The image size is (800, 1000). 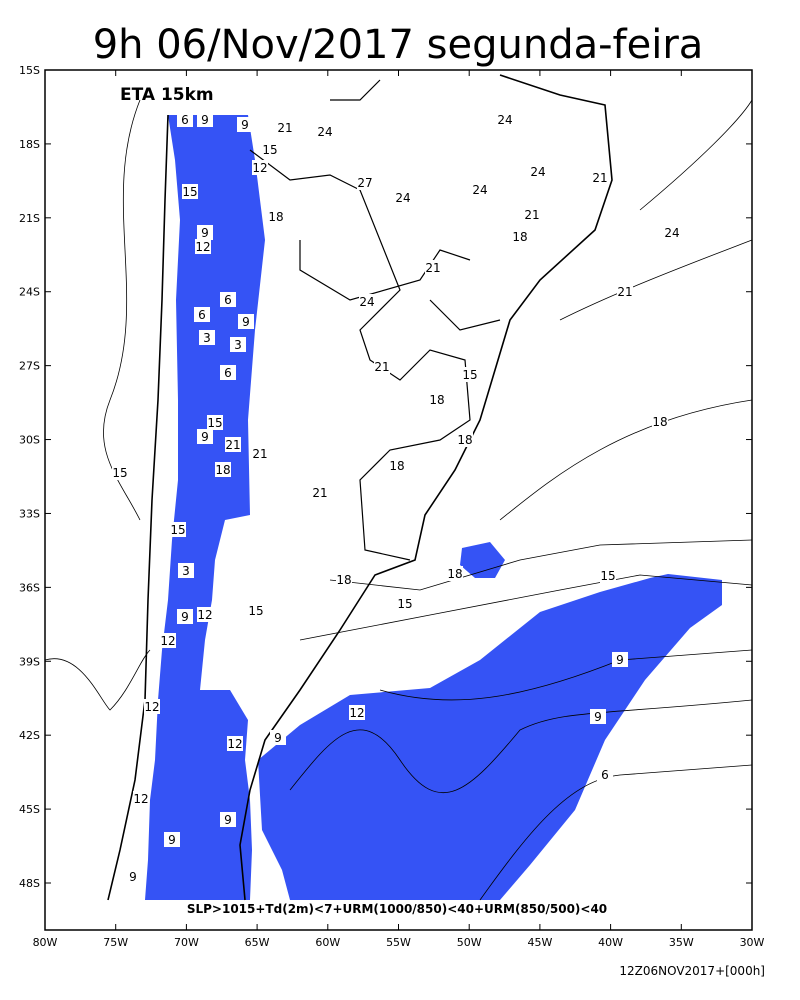 I want to click on lon-tick-label: 75W, so click(x=115, y=942).